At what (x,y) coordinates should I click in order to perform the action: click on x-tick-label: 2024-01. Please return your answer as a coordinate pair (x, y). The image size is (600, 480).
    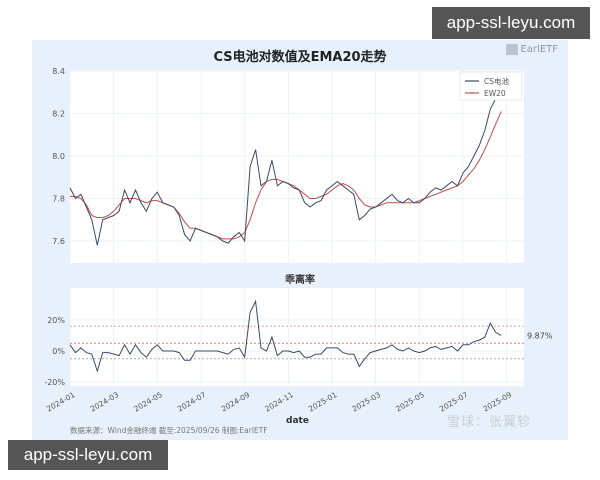
    Looking at the image, I should click on (61, 402).